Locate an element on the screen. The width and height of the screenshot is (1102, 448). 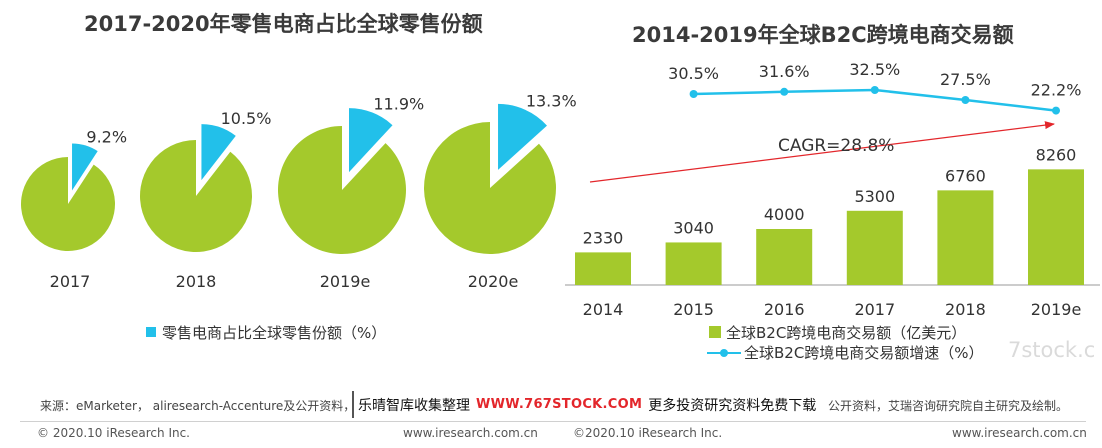
growth-point-2018 is located at coordinates (965, 100).